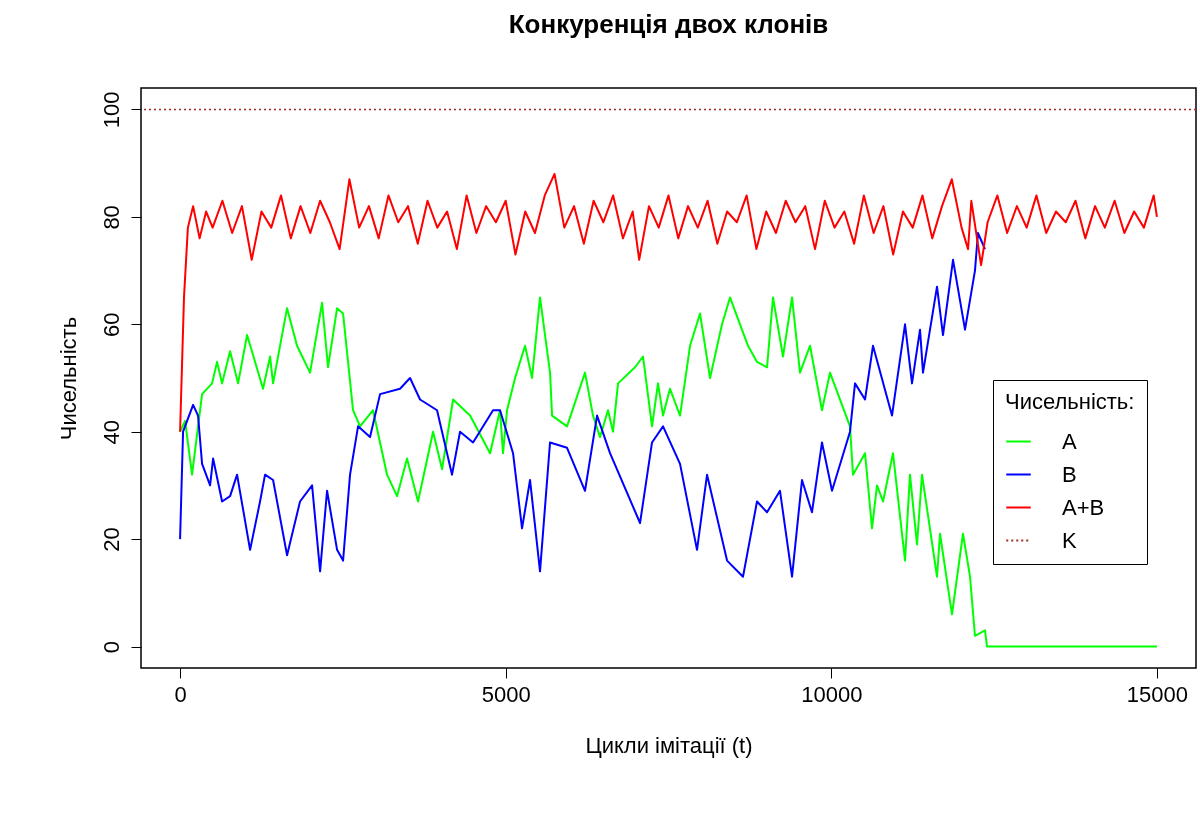 The height and width of the screenshot is (815, 1200). I want to click on y-tick-label: 0, so click(111, 647).